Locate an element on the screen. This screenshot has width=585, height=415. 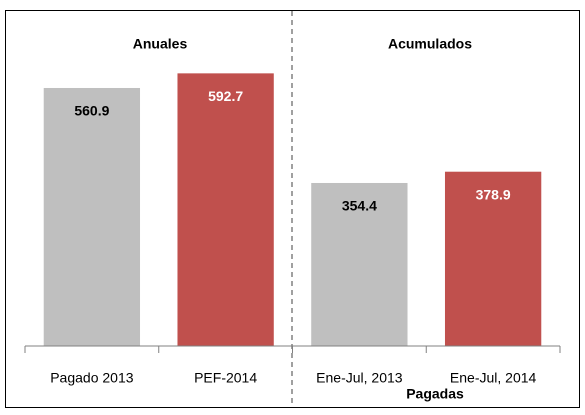
x-tick-label: Ene-Jul, 2014 is located at coordinates (493, 378).